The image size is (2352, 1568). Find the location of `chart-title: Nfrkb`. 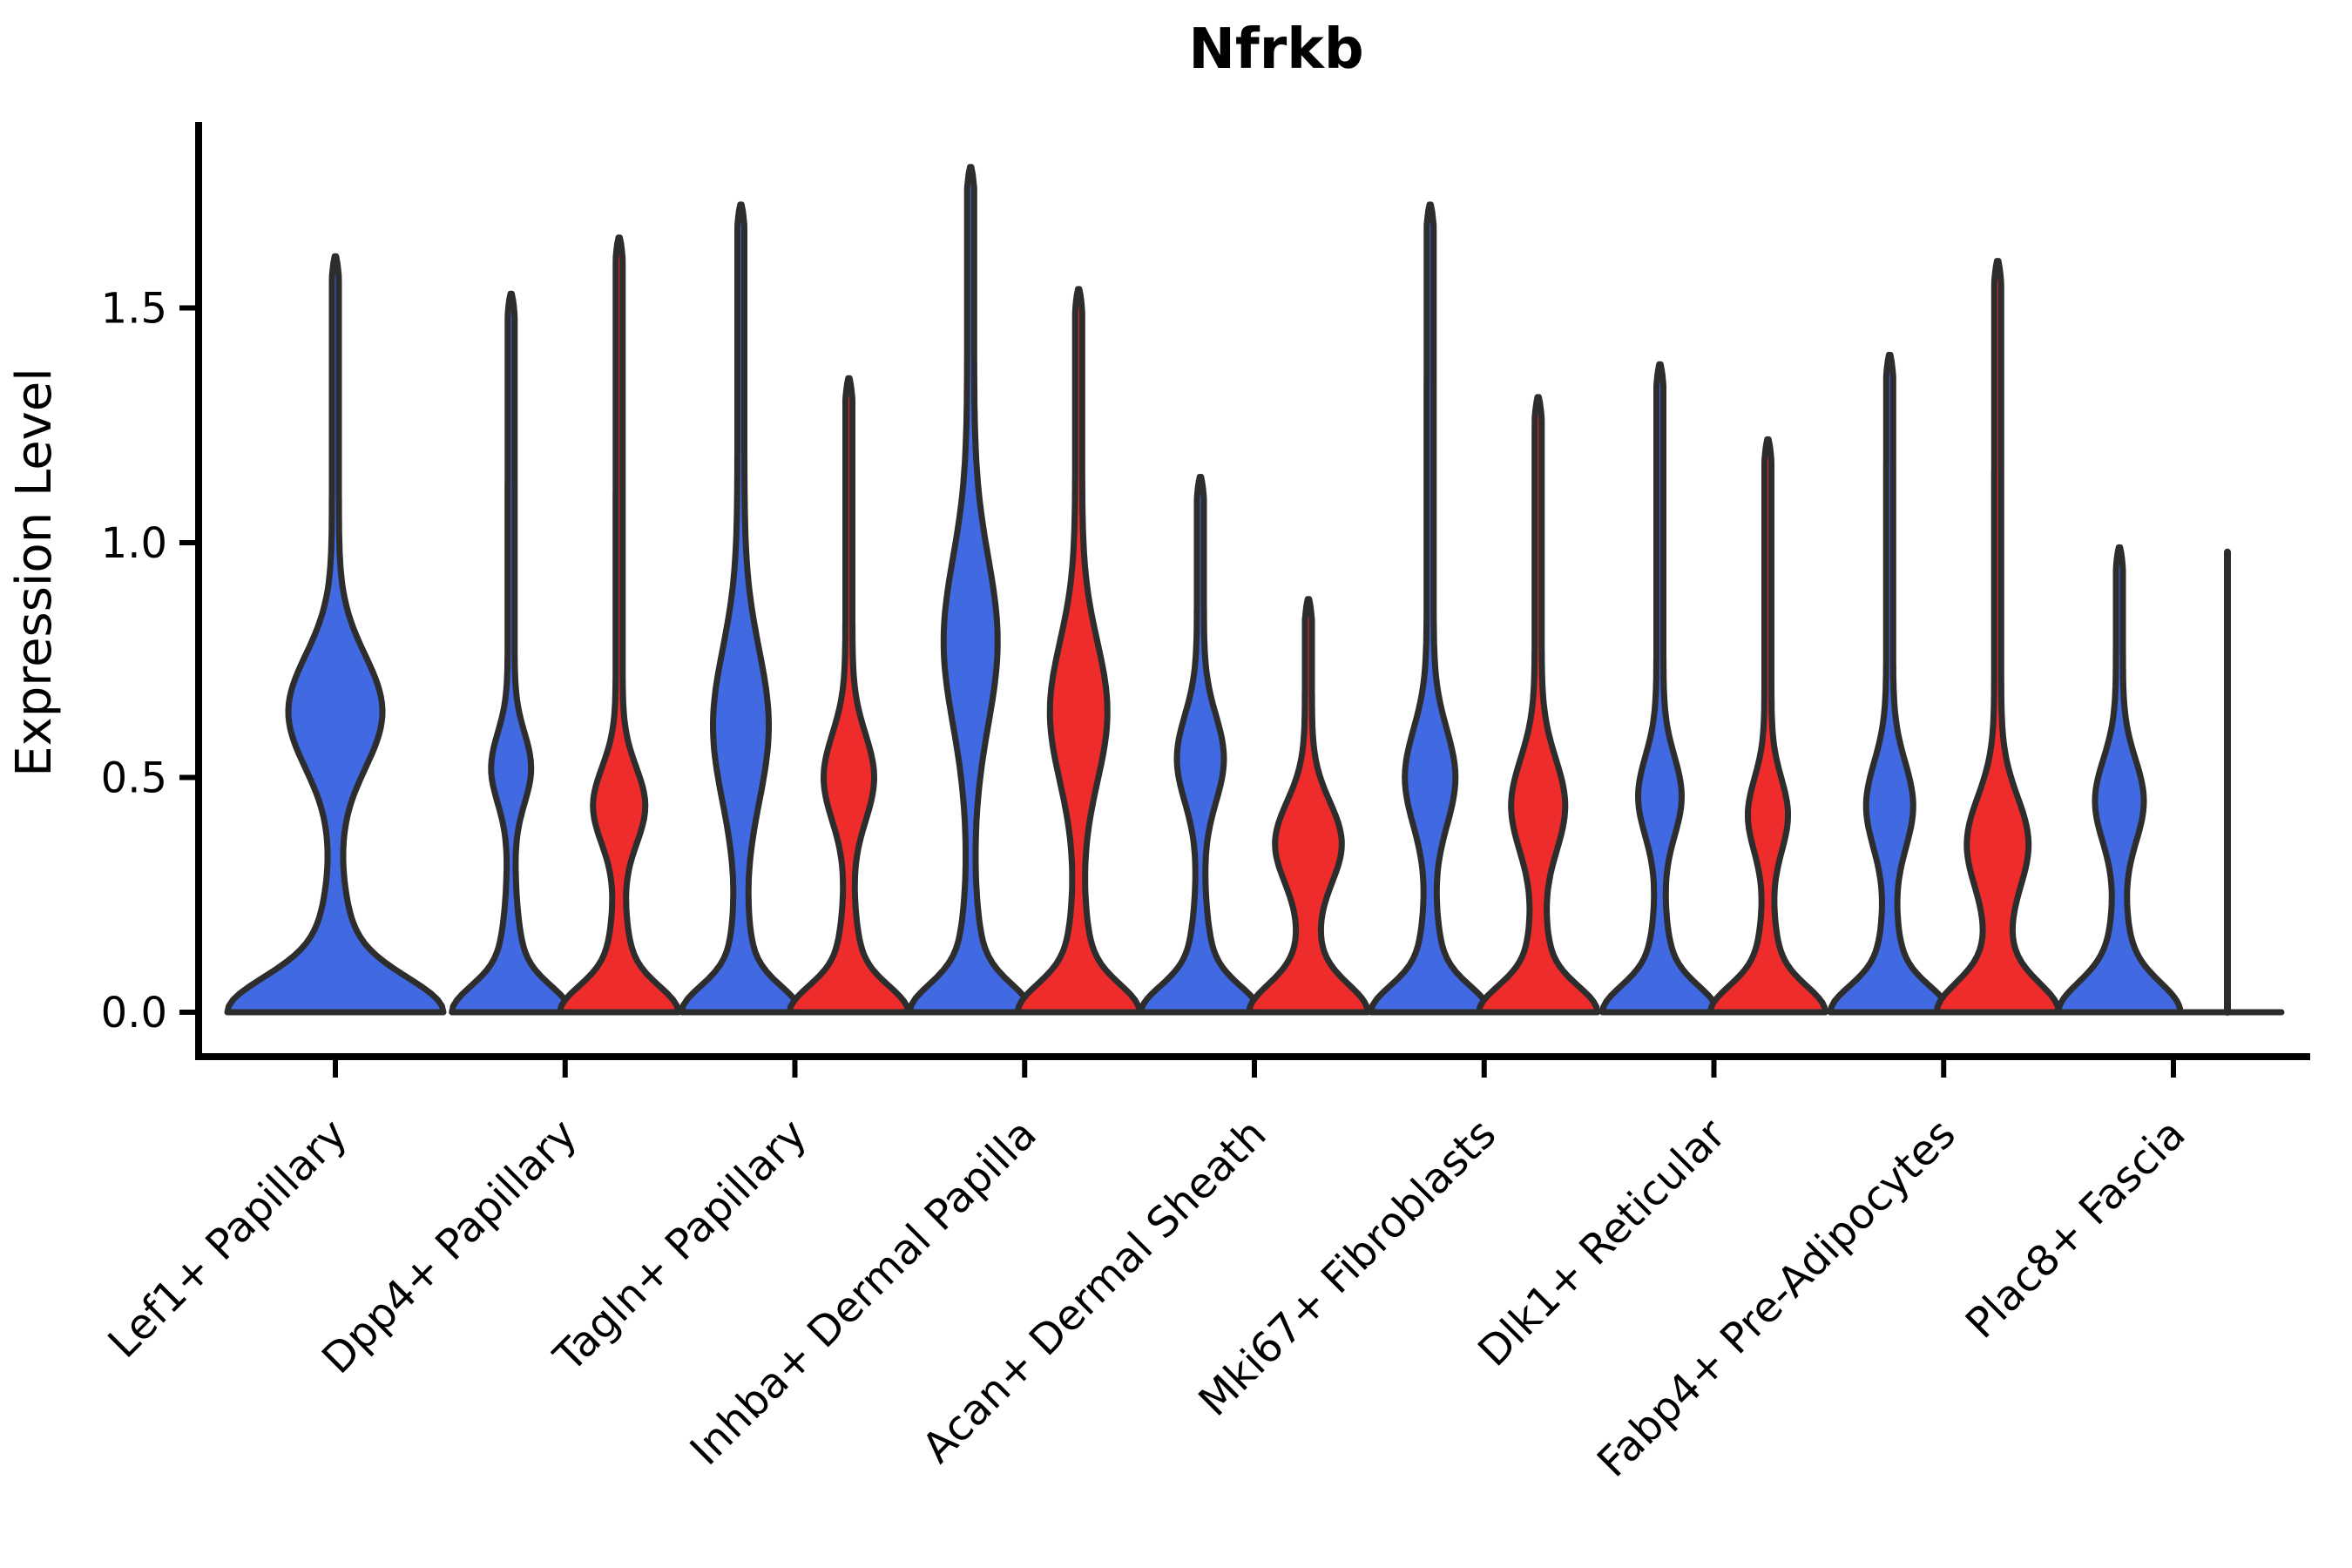

chart-title: Nfrkb is located at coordinates (1275, 49).